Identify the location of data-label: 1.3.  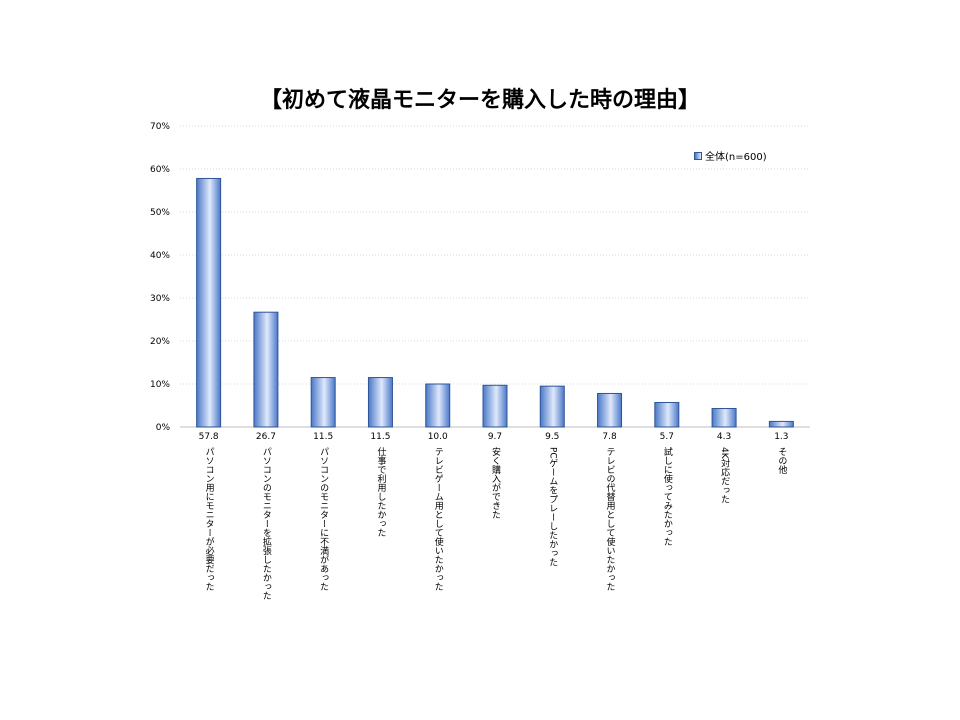
(781, 437).